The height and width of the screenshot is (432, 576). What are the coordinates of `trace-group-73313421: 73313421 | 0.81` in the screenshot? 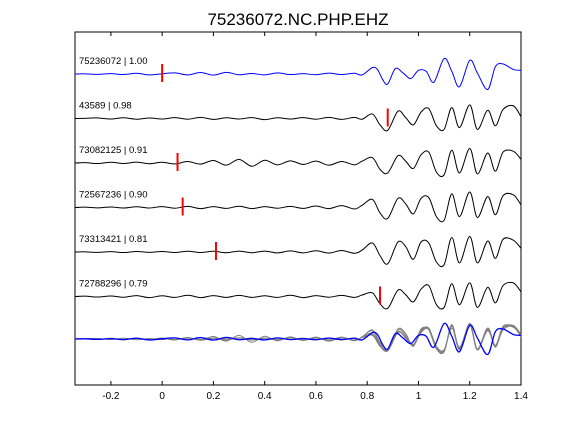 It's located at (298, 251).